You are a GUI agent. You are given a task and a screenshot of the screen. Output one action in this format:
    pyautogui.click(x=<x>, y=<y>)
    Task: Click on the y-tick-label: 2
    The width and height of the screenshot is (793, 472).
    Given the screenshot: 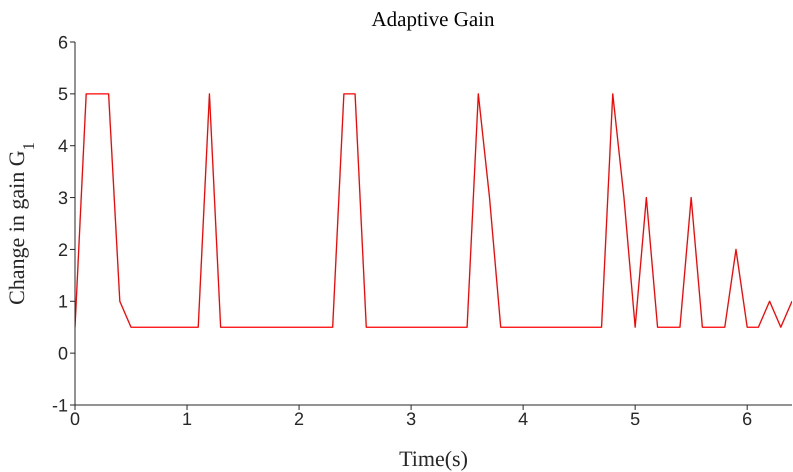 What is the action you would take?
    pyautogui.click(x=63, y=250)
    